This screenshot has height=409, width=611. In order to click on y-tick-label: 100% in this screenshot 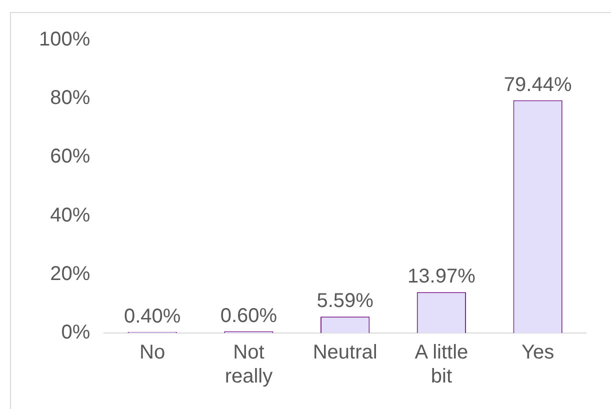, I will do `click(64, 39)`.